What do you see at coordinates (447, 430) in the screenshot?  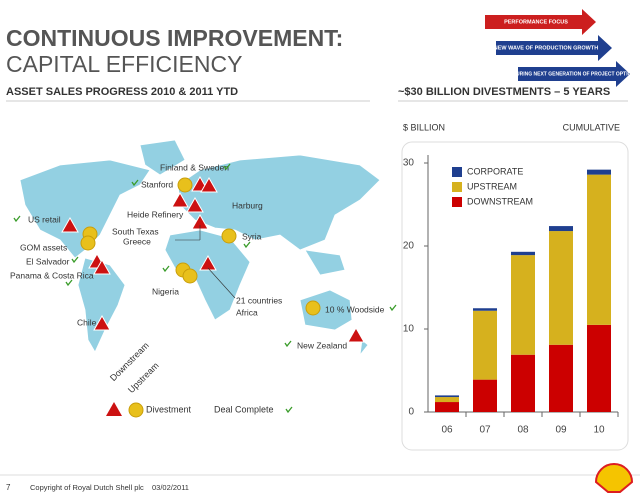 I see `x-tick-label: 06` at bounding box center [447, 430].